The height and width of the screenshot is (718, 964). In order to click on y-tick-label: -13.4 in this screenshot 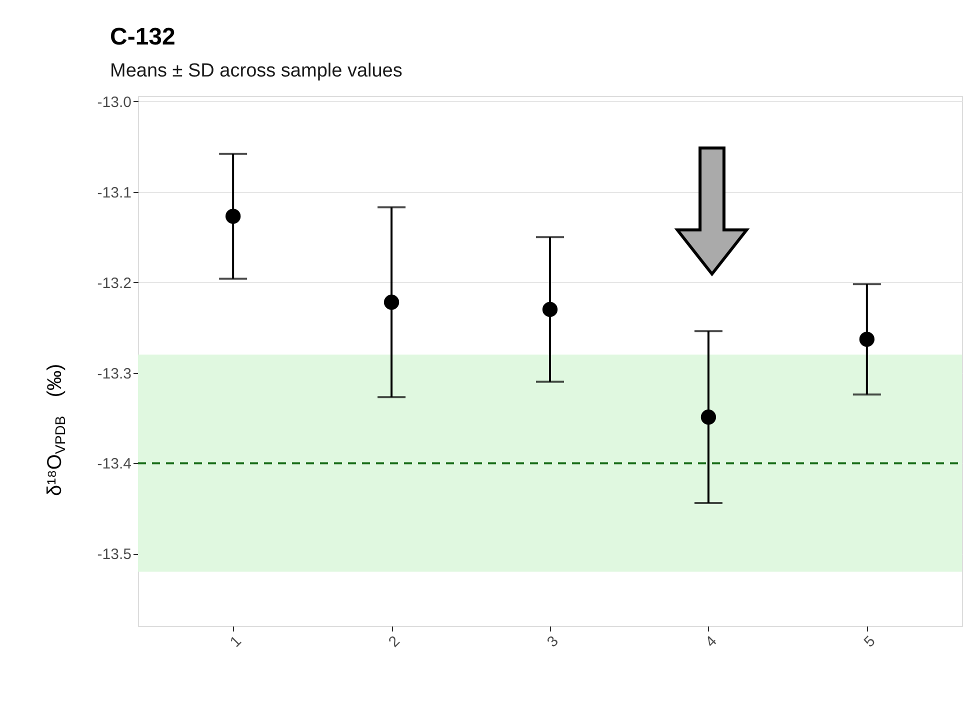, I will do `click(114, 464)`.